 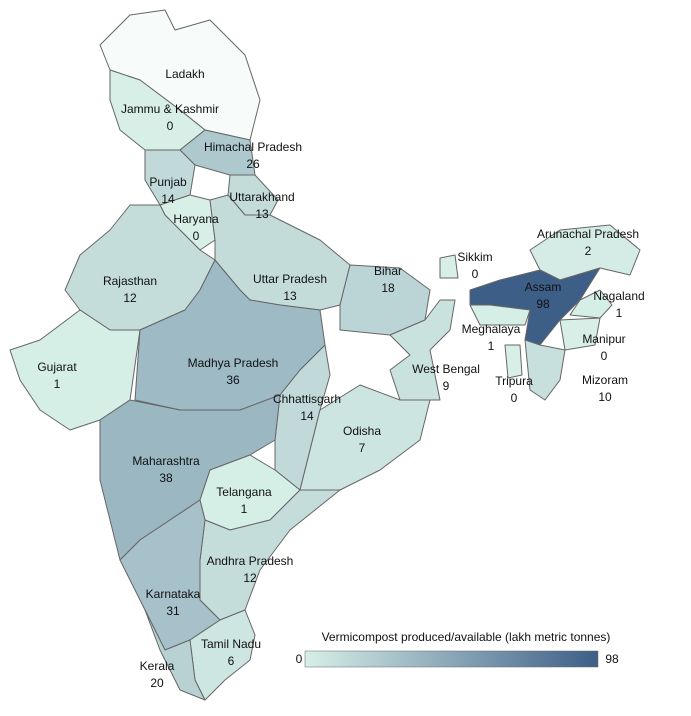 What do you see at coordinates (451, 659) in the screenshot?
I see `legend-bar` at bounding box center [451, 659].